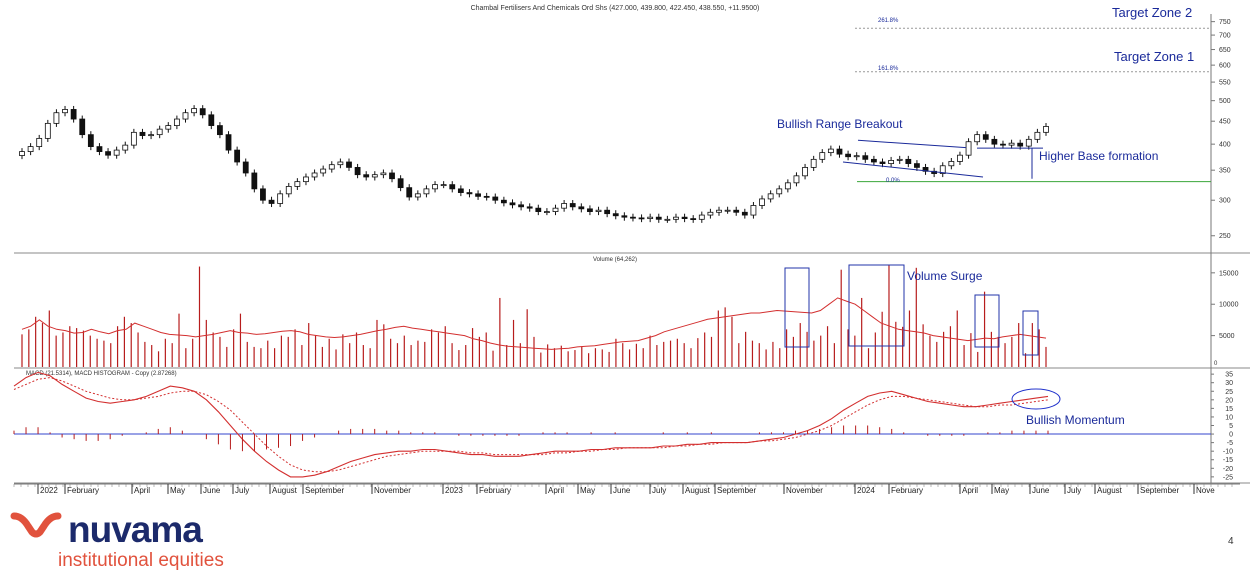  What do you see at coordinates (142, 490) in the screenshot?
I see `x-tick-label: April` at bounding box center [142, 490].